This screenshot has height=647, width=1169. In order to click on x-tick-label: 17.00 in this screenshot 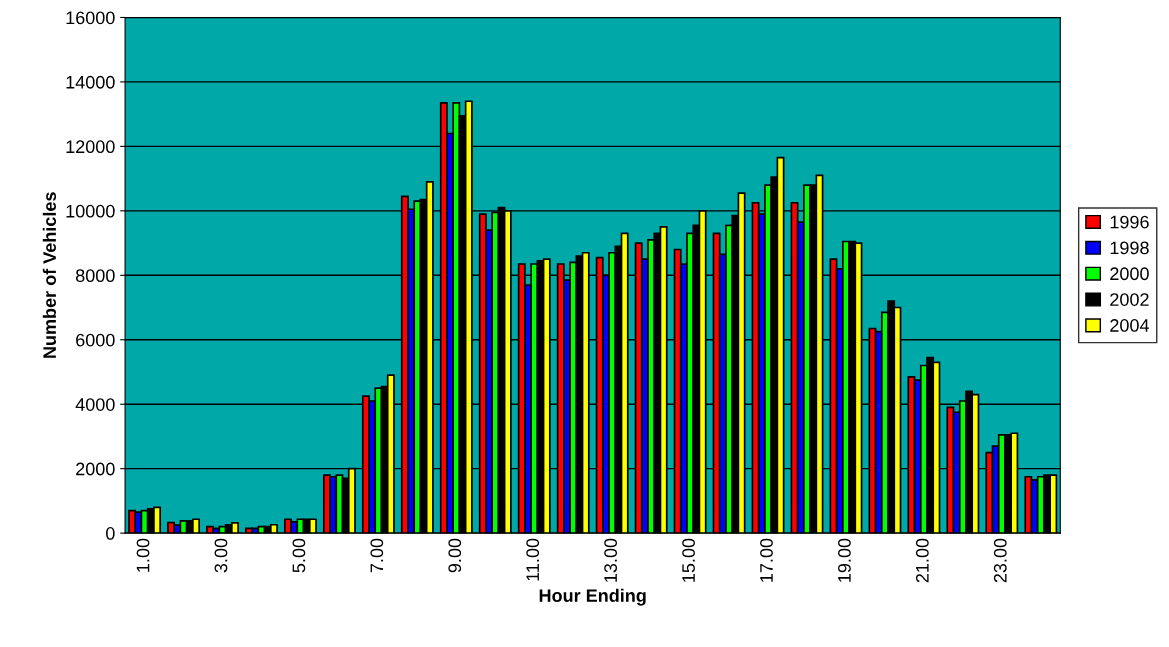, I will do `click(766, 560)`.